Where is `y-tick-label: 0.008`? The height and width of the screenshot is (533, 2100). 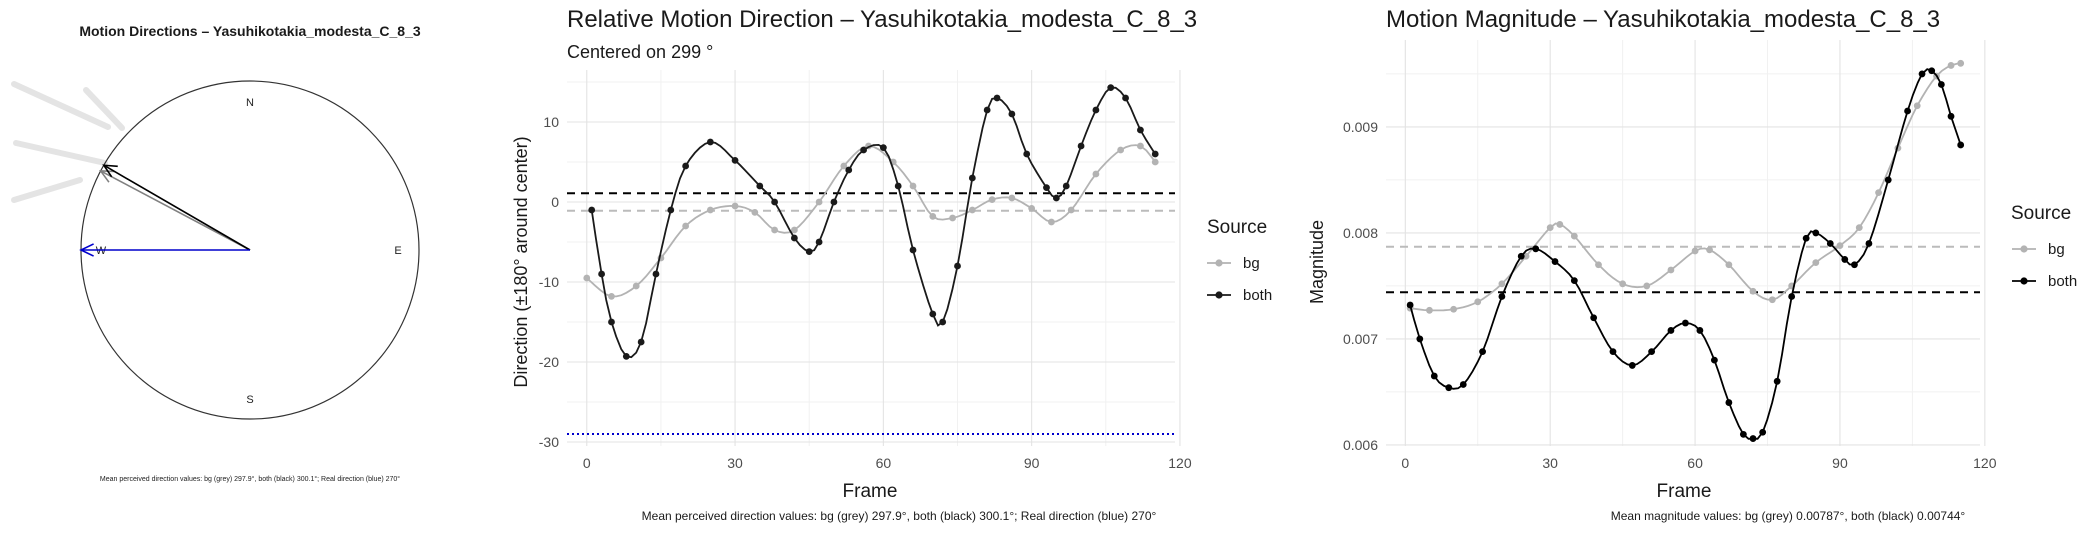
y-tick-label: 0.008 is located at coordinates (1360, 233).